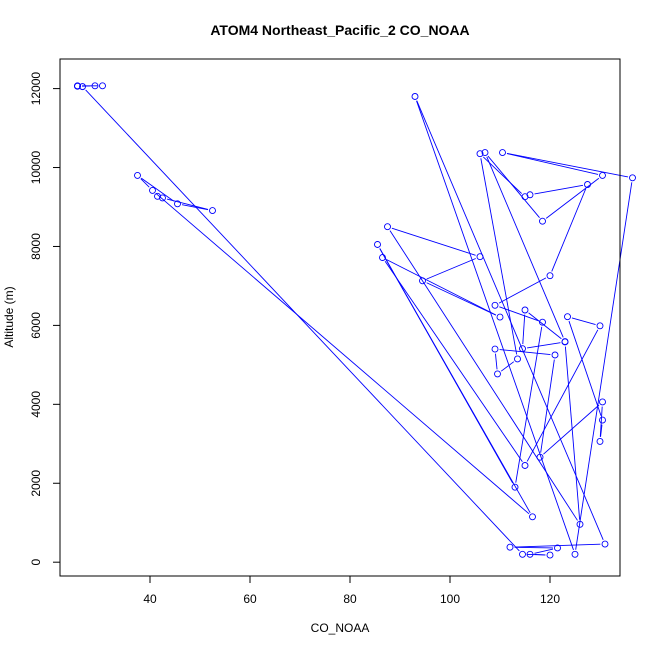 The height and width of the screenshot is (650, 650). Describe the element at coordinates (36, 168) in the screenshot. I see `y-tick-label: 10000` at that location.